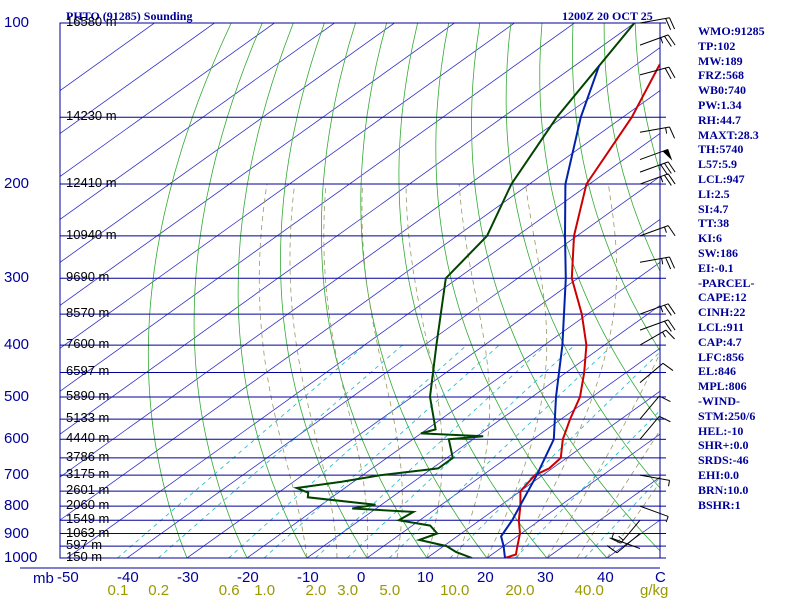 The image size is (800, 600). What do you see at coordinates (88, 456) in the screenshot?
I see `height-tick-label: 3786 m` at bounding box center [88, 456].